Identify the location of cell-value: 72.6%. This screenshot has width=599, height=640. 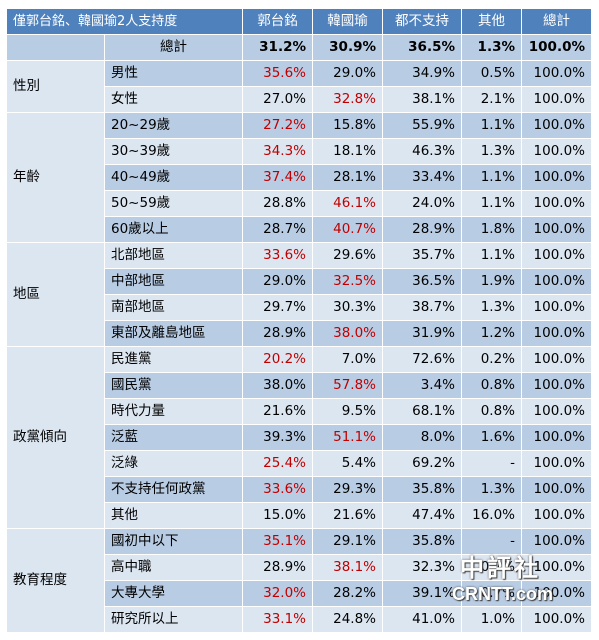
(422, 359).